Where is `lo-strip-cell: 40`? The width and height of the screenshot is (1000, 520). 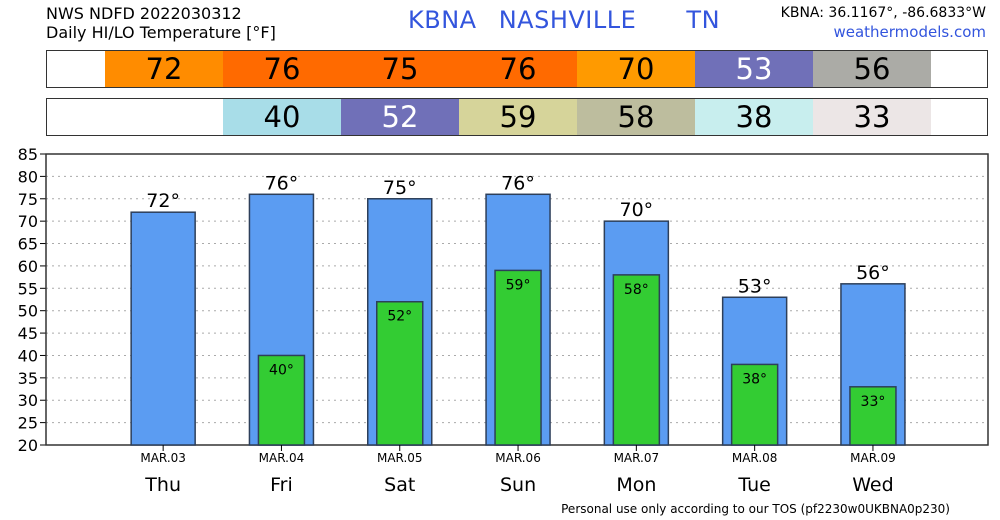
lo-strip-cell: 40 is located at coordinates (282, 117).